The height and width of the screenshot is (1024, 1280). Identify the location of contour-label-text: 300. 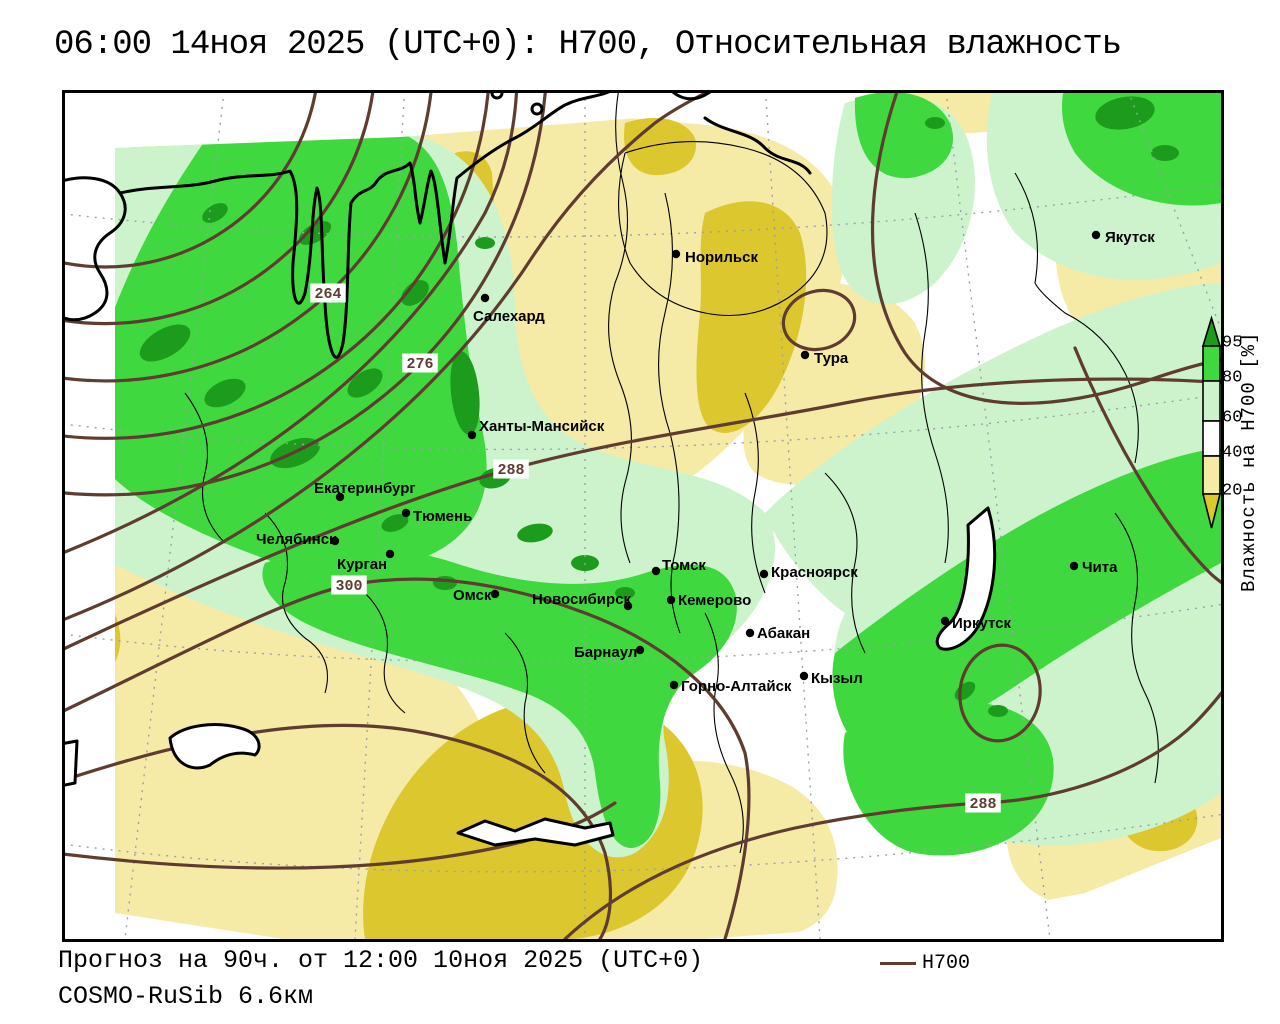
(348, 586).